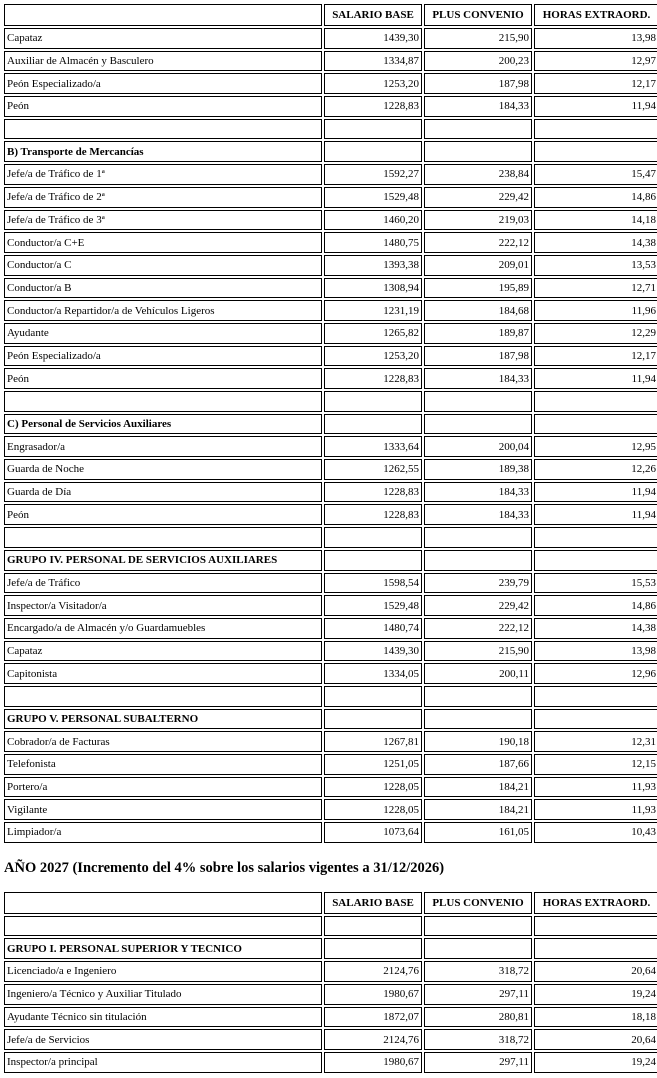 The height and width of the screenshot is (1078, 657). Describe the element at coordinates (330, 719) in the screenshot. I see `row: GRUPO V. PERSONAL SUBALTERNO` at that location.